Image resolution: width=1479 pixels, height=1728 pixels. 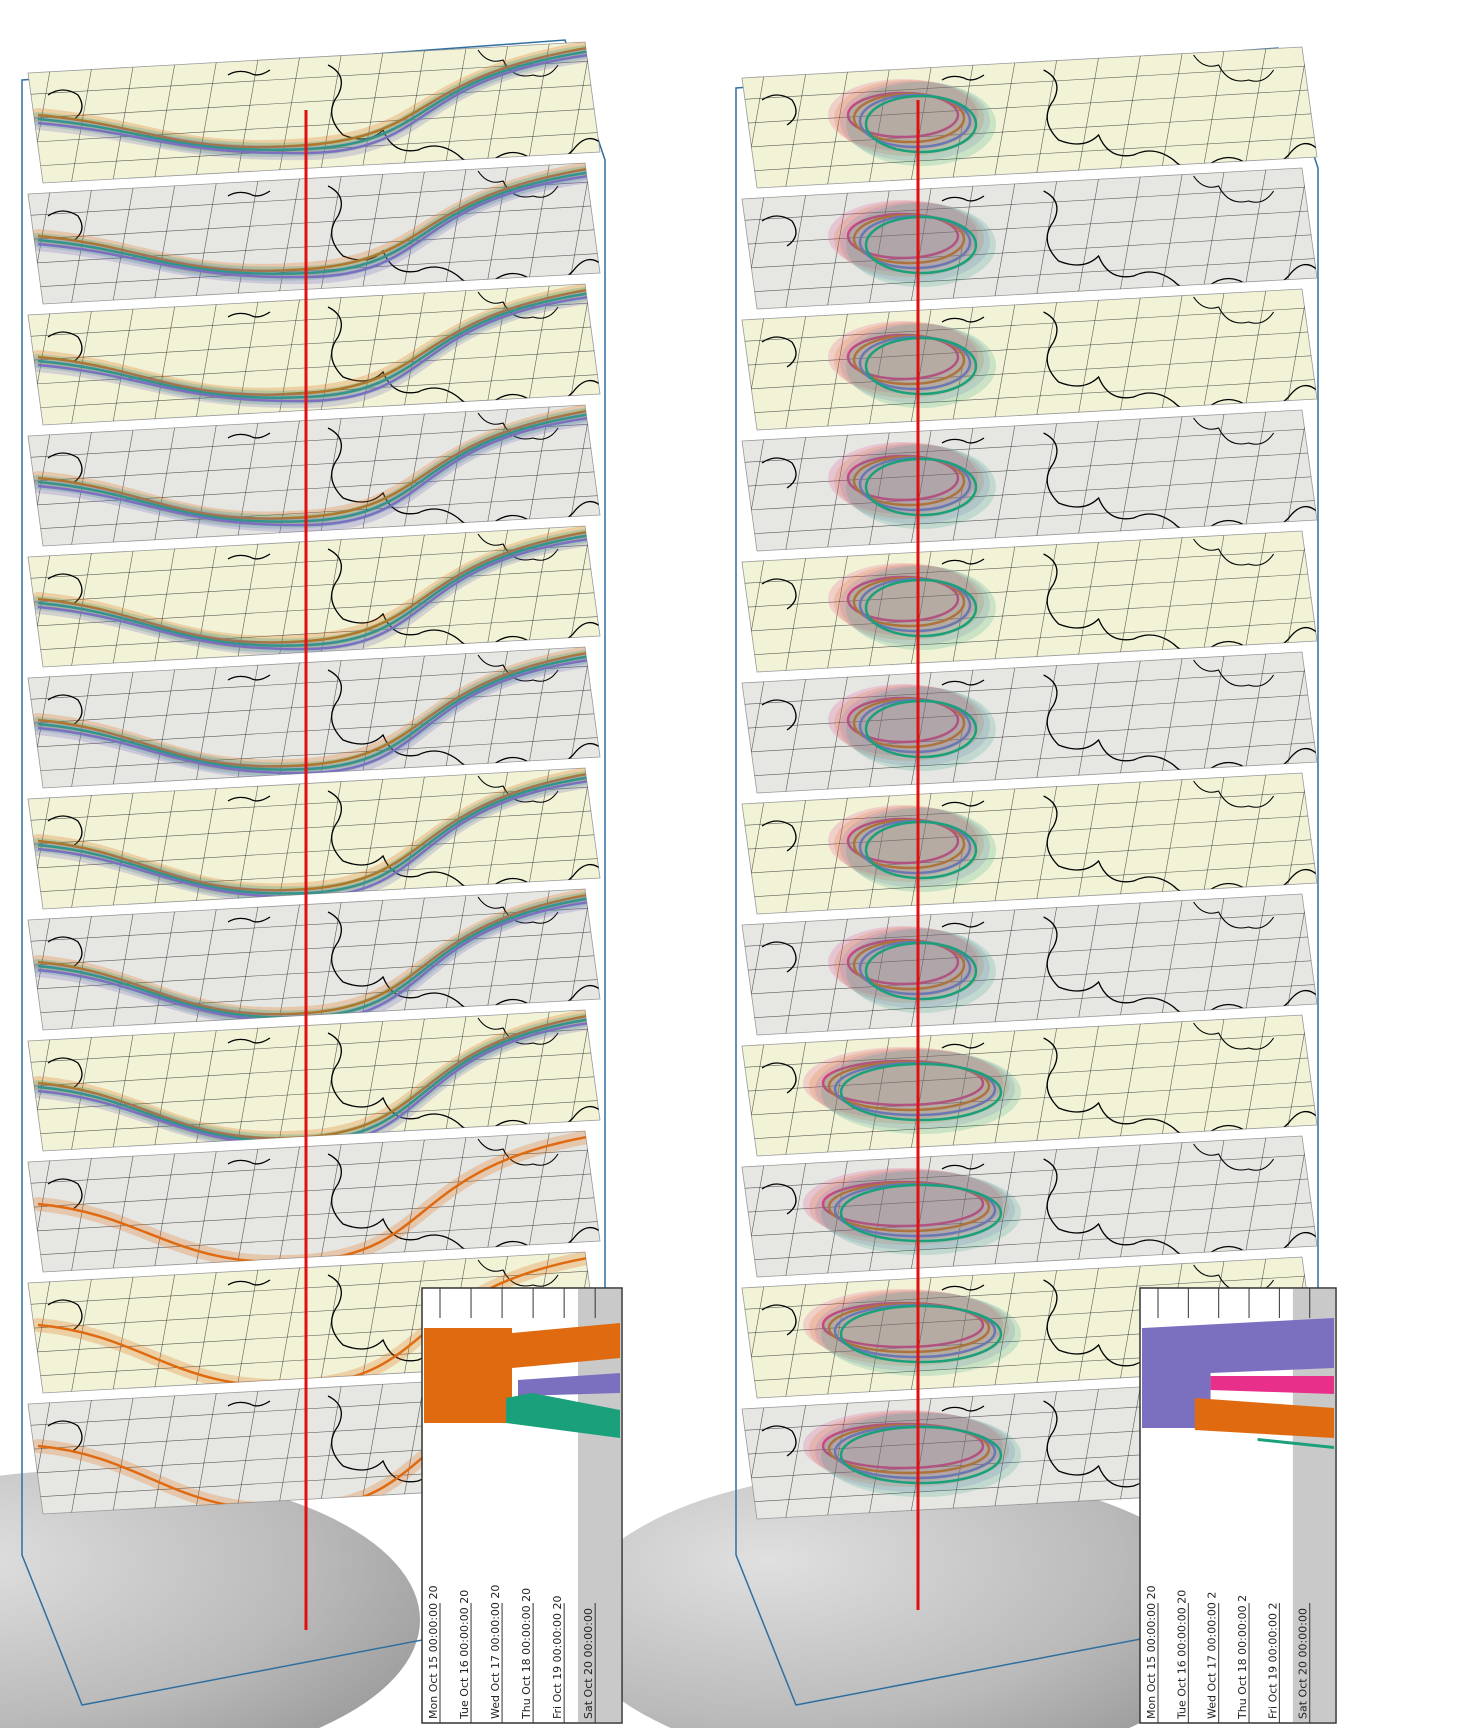 What do you see at coordinates (900, 1599) in the screenshot?
I see `globe-background-right` at bounding box center [900, 1599].